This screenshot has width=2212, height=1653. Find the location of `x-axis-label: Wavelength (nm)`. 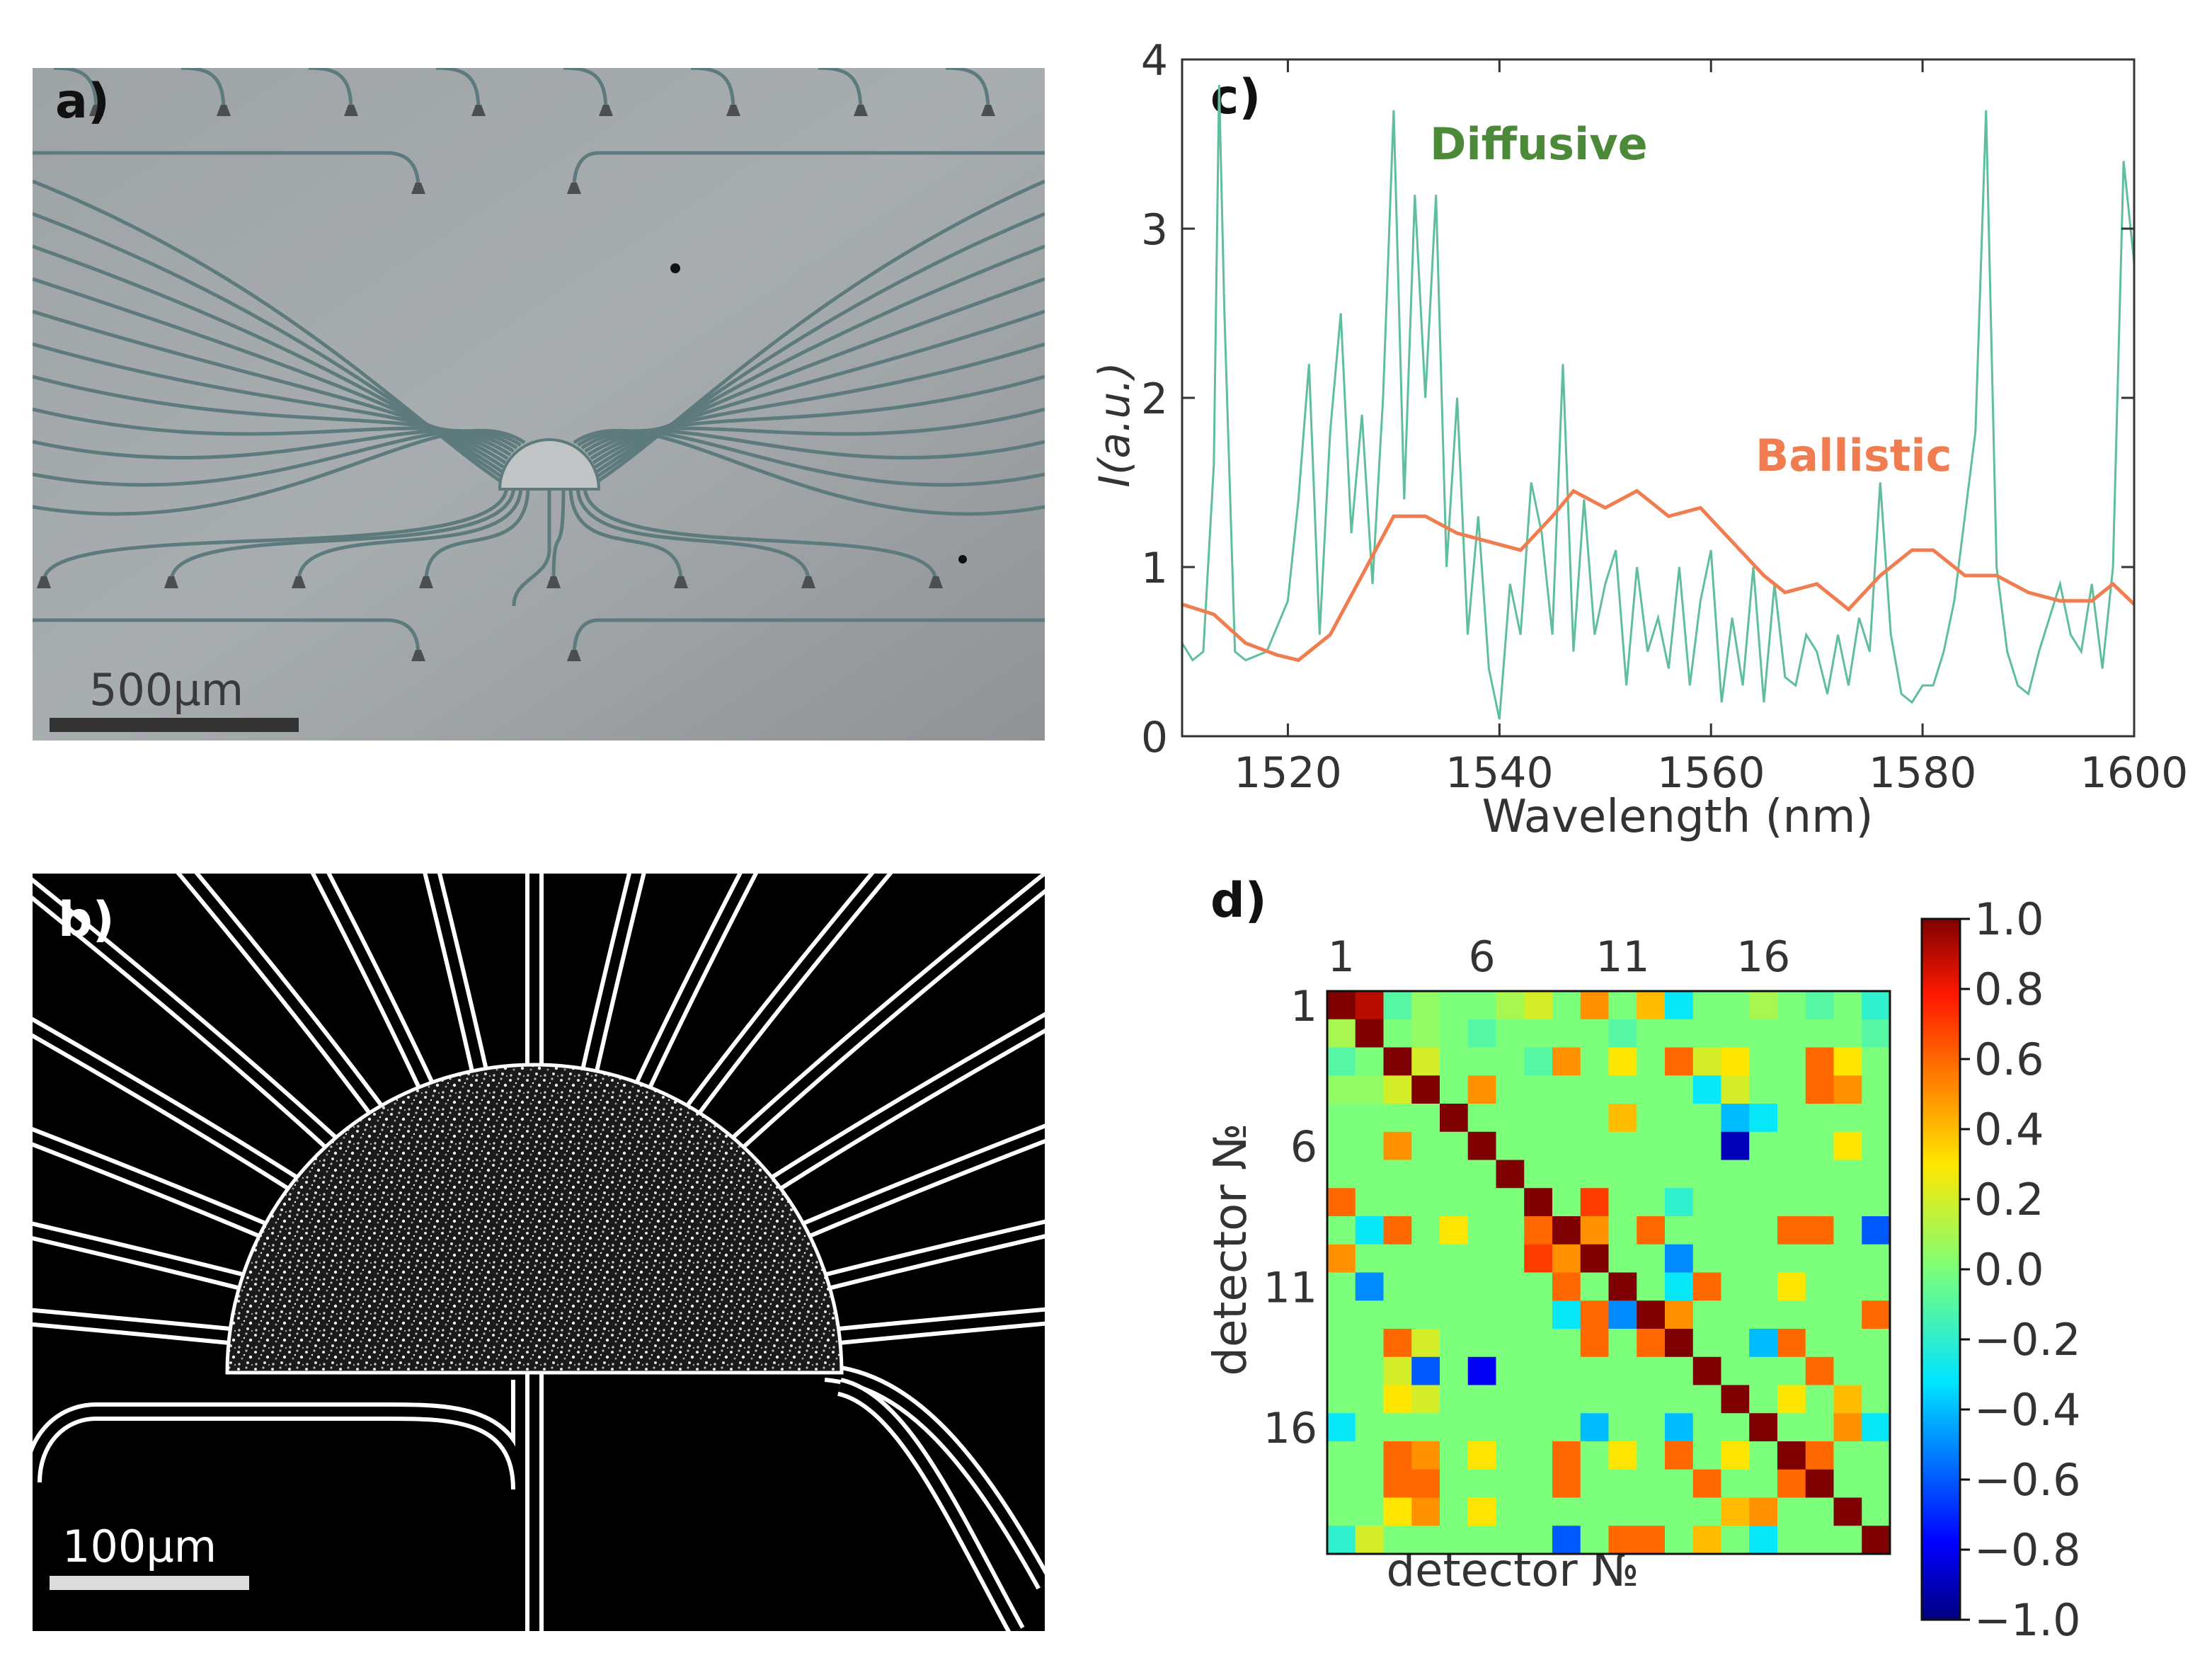

x-axis-label: Wavelength (nm) is located at coordinates (1678, 817).